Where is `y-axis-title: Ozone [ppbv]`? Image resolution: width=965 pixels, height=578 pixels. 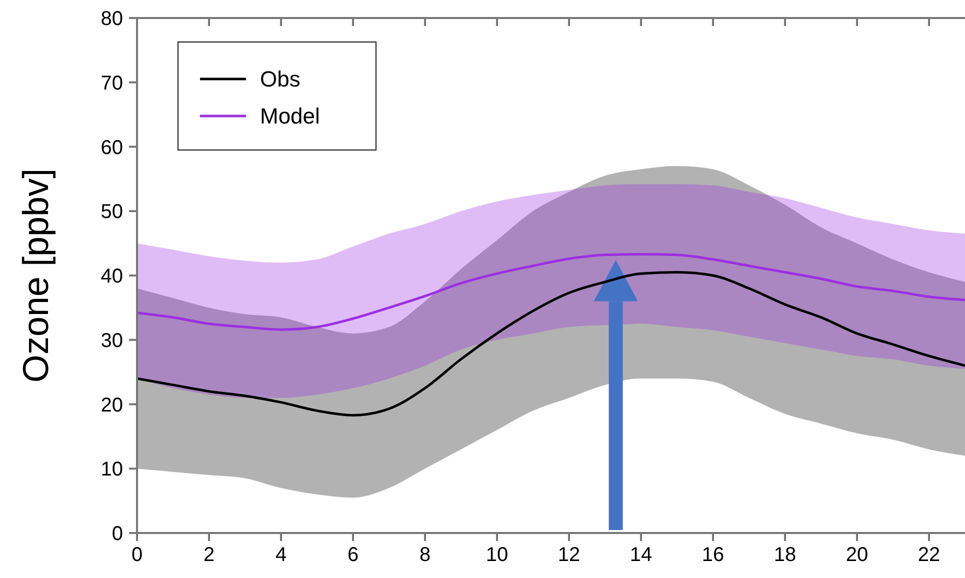
y-axis-title: Ozone [ppbv] is located at coordinates (35, 275).